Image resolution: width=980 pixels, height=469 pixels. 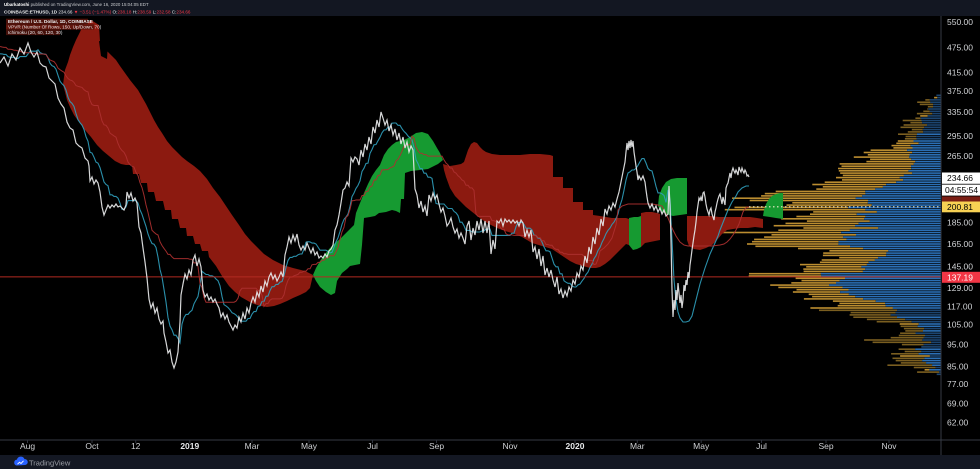 I want to click on svg-text: 234.66, so click(x=960, y=178).